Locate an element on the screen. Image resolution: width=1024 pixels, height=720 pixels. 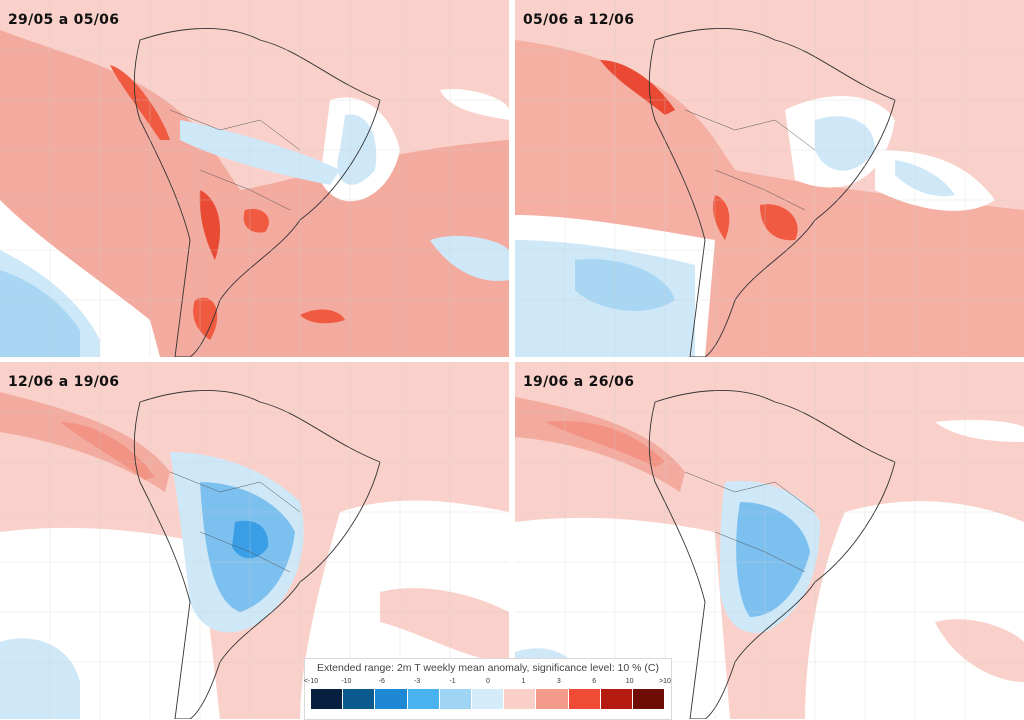
legend-tick-label: 10 is located at coordinates (629, 681).